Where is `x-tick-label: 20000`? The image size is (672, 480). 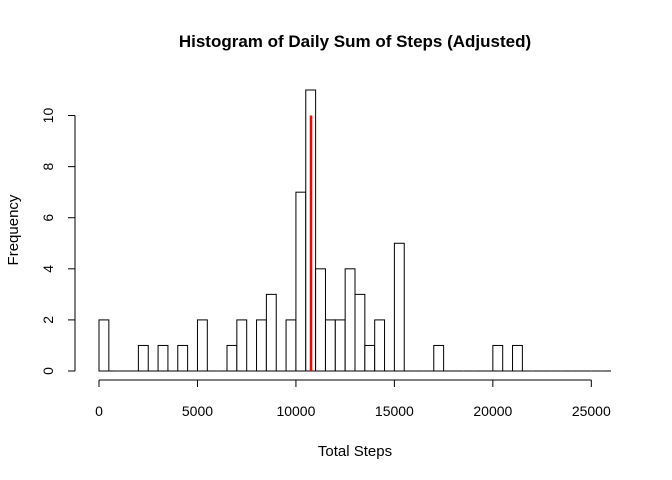 x-tick-label: 20000 is located at coordinates (492, 411).